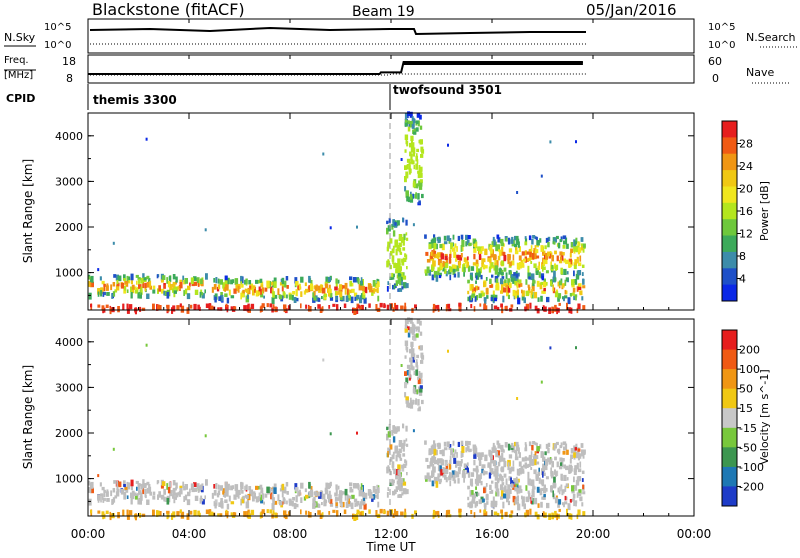  I want to click on velocity-y-tick-label: 1000, so click(69, 479).